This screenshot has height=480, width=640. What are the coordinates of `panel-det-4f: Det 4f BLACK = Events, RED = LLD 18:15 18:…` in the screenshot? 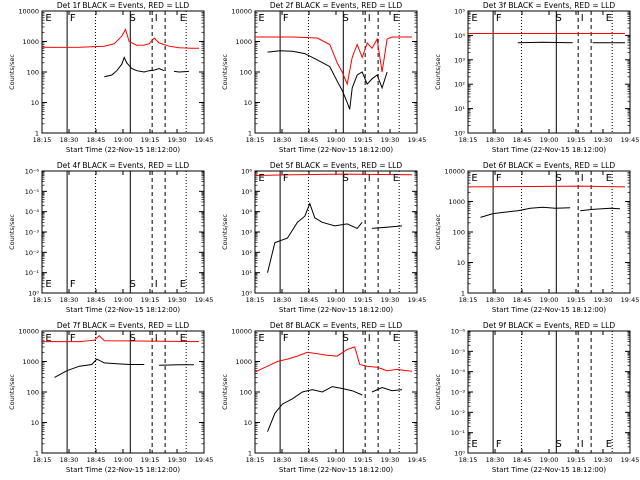 It's located at (110, 237).